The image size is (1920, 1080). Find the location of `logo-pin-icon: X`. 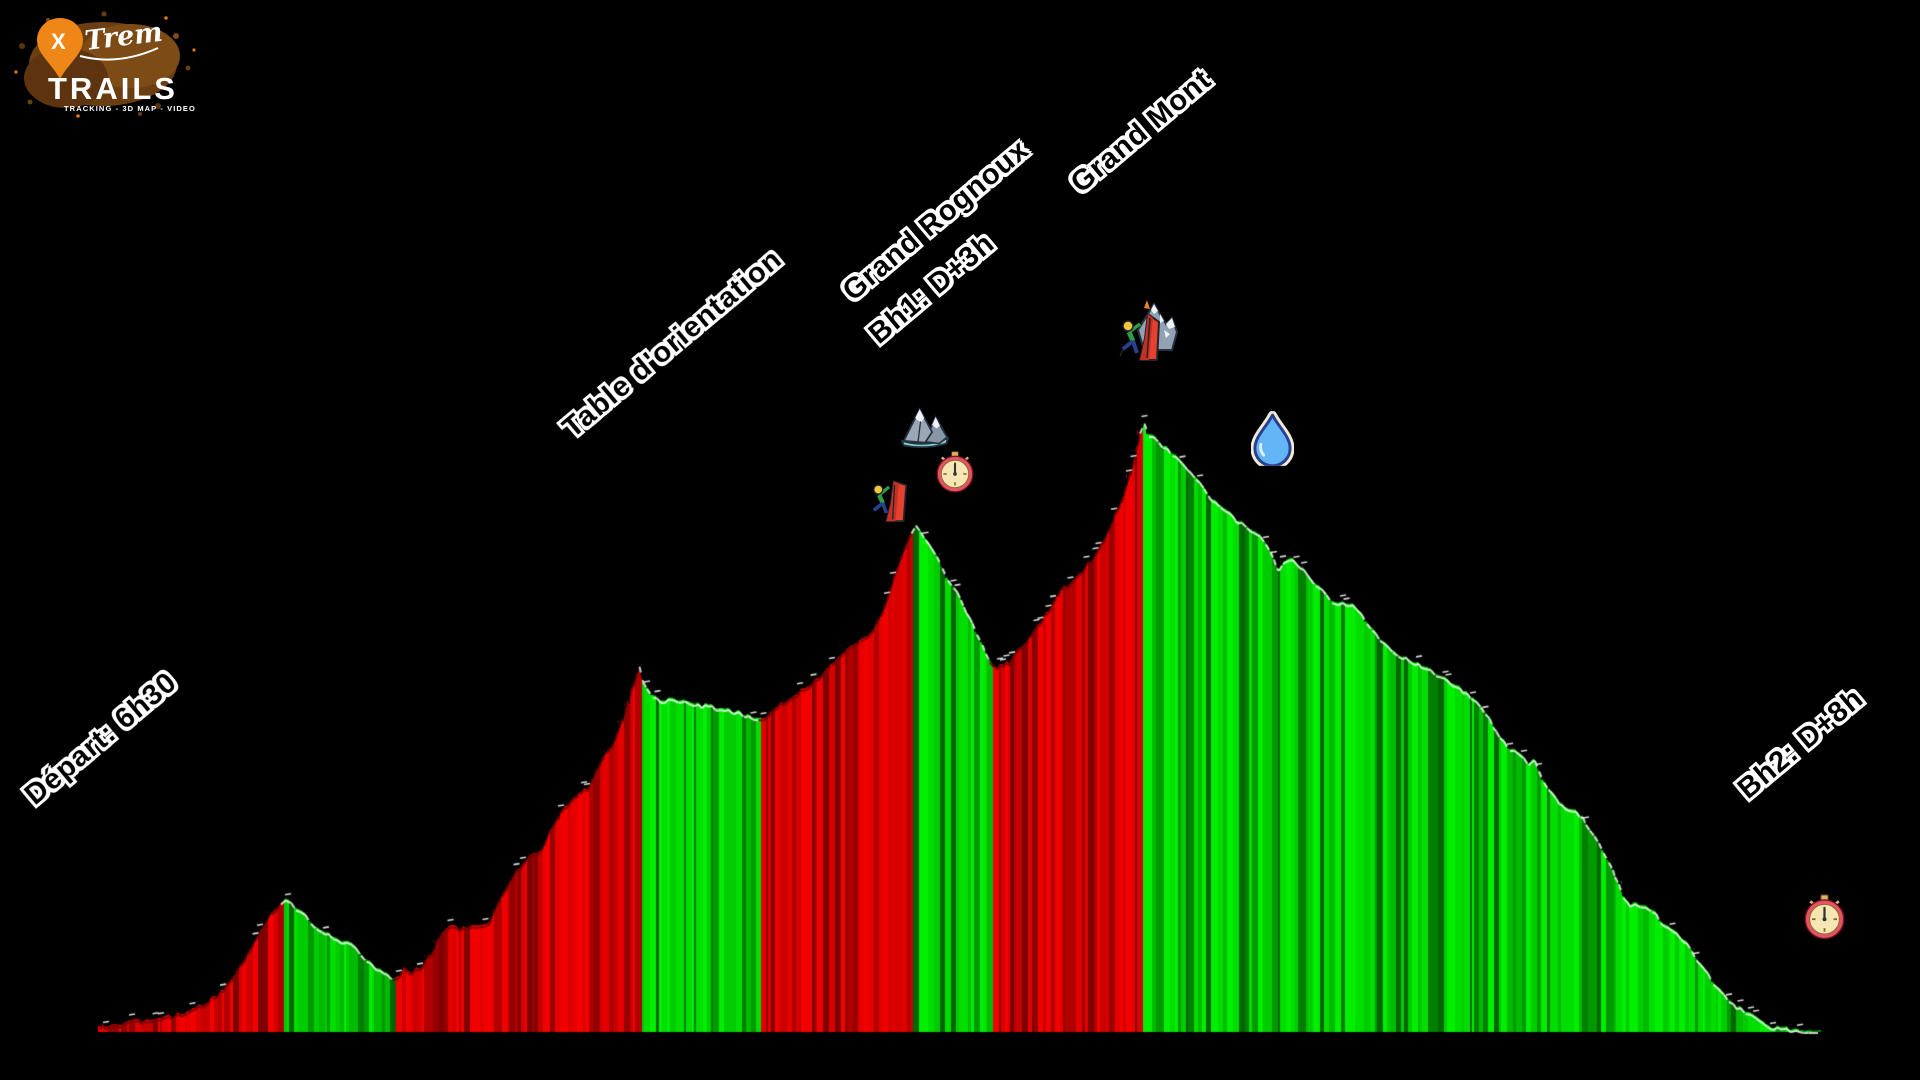

logo-pin-icon: X is located at coordinates (60, 48).